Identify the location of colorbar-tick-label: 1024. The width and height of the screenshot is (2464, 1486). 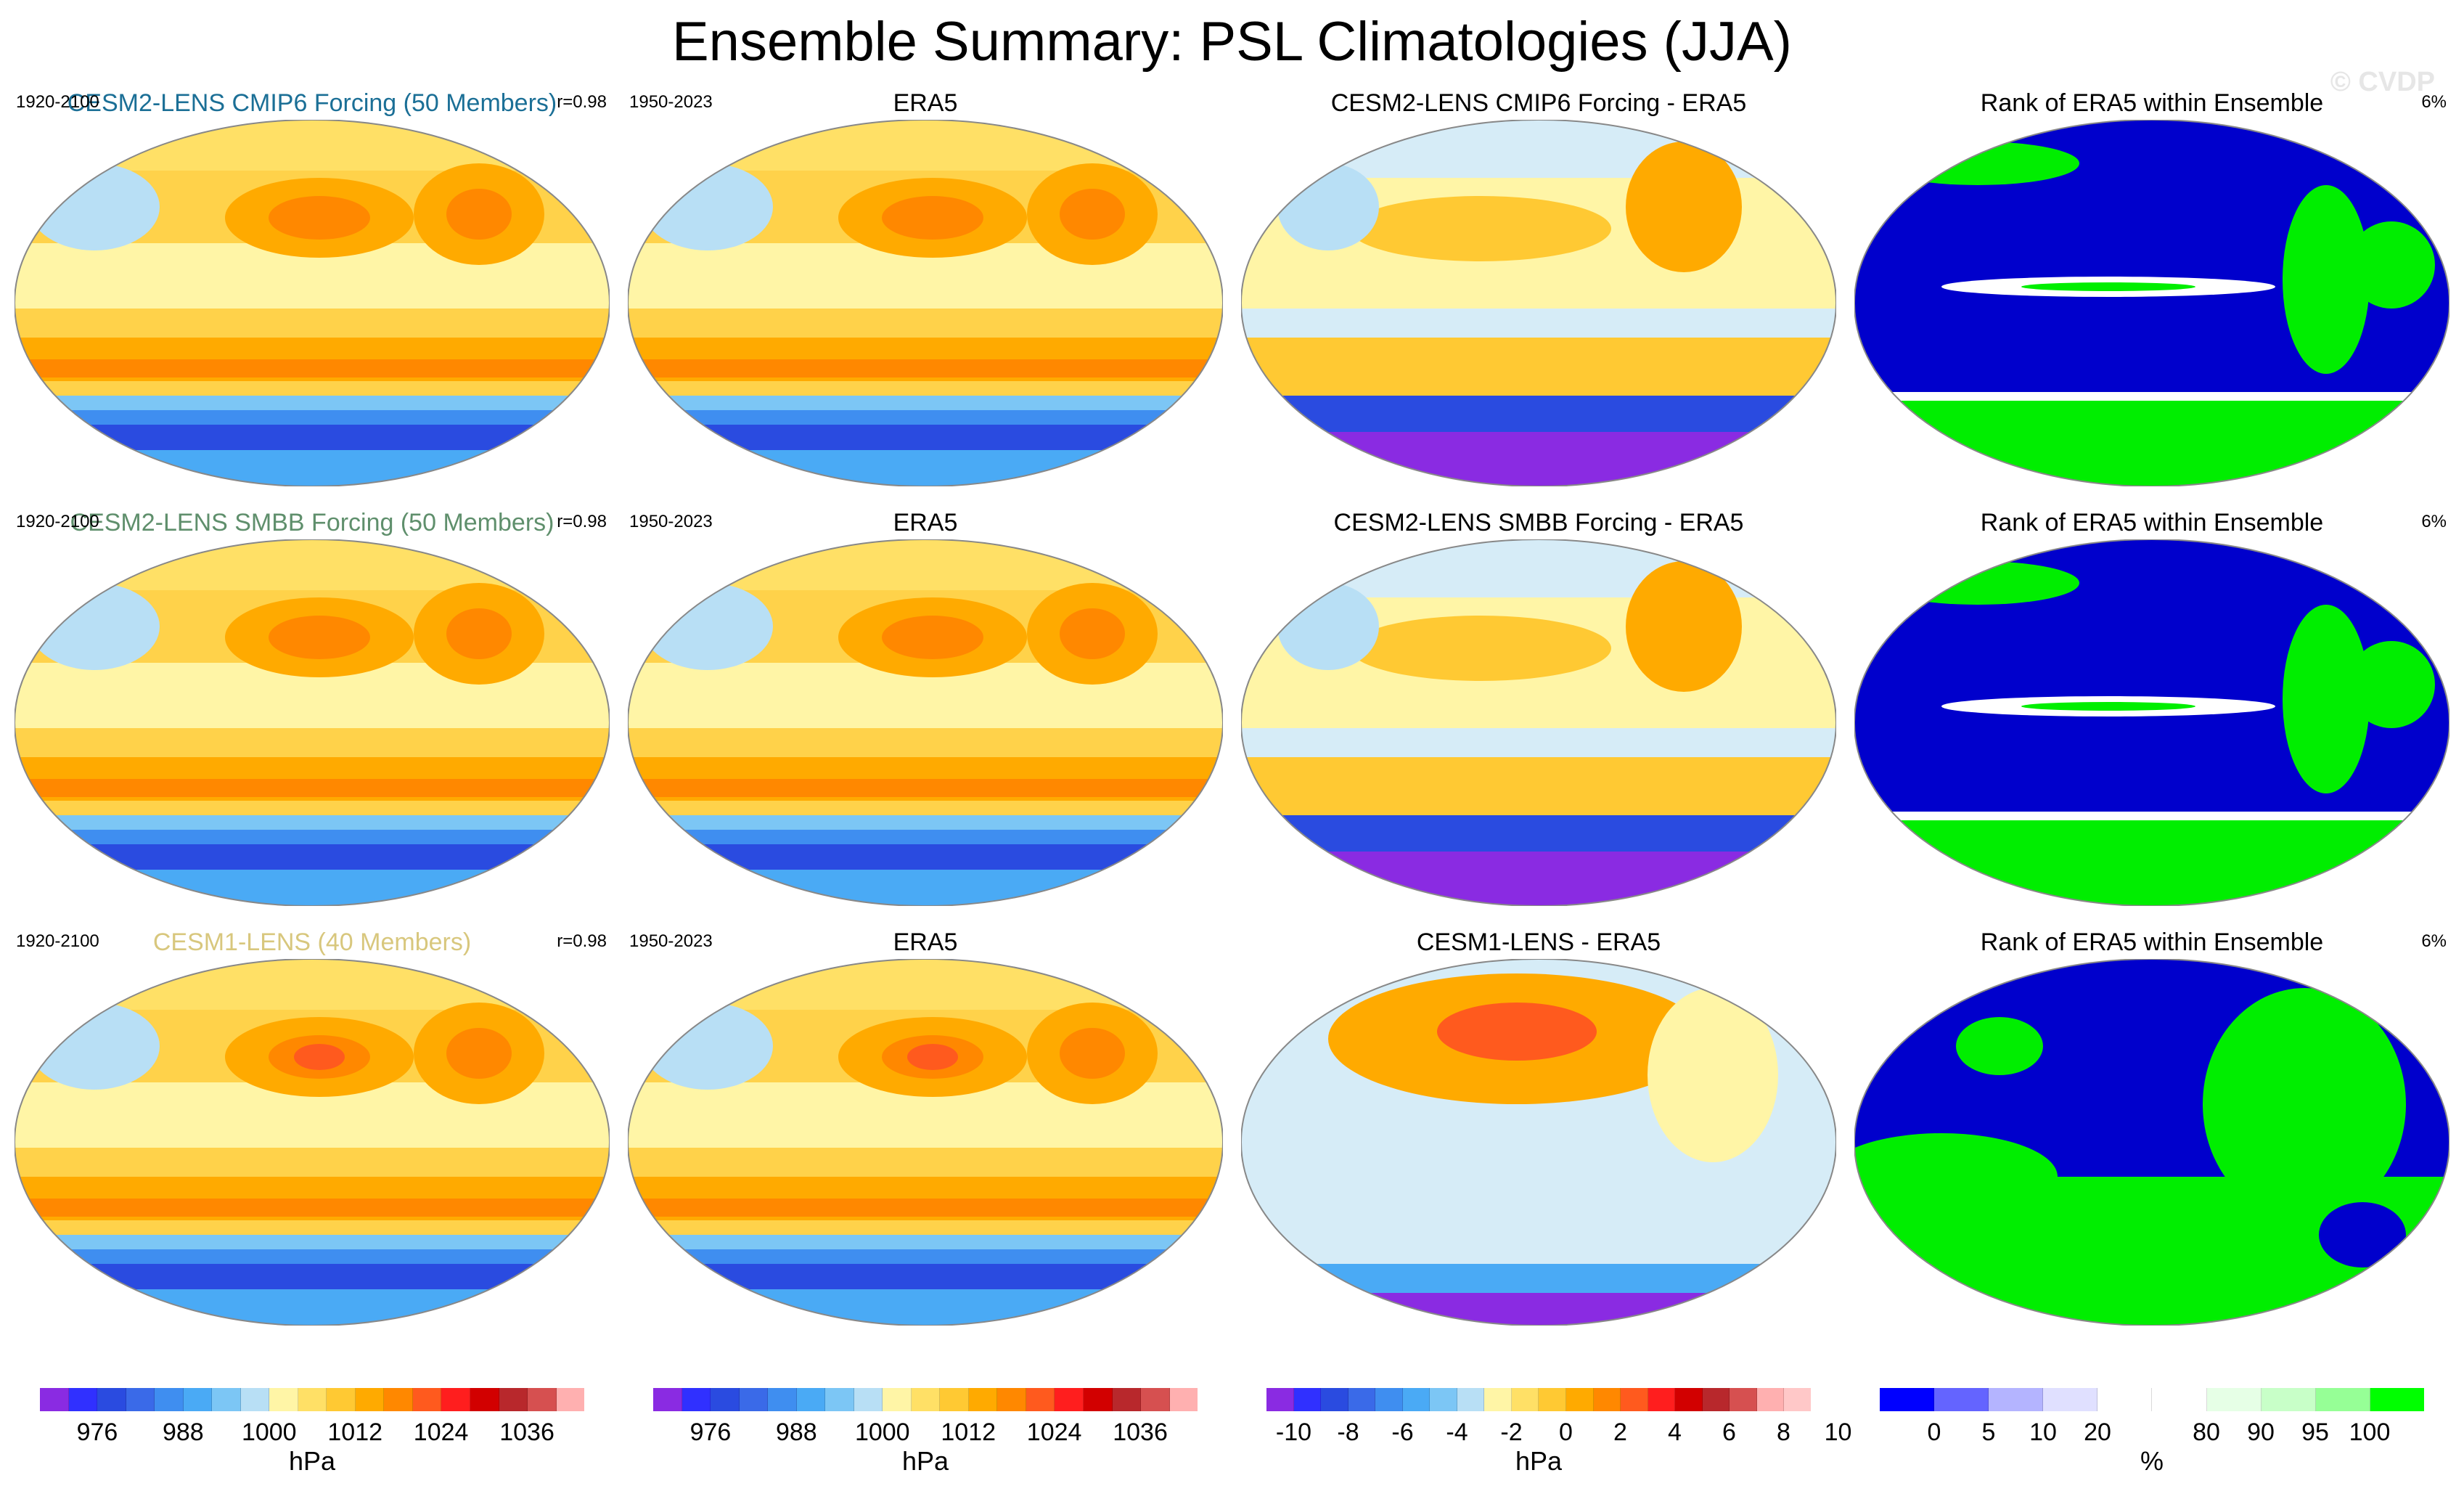
(441, 1432).